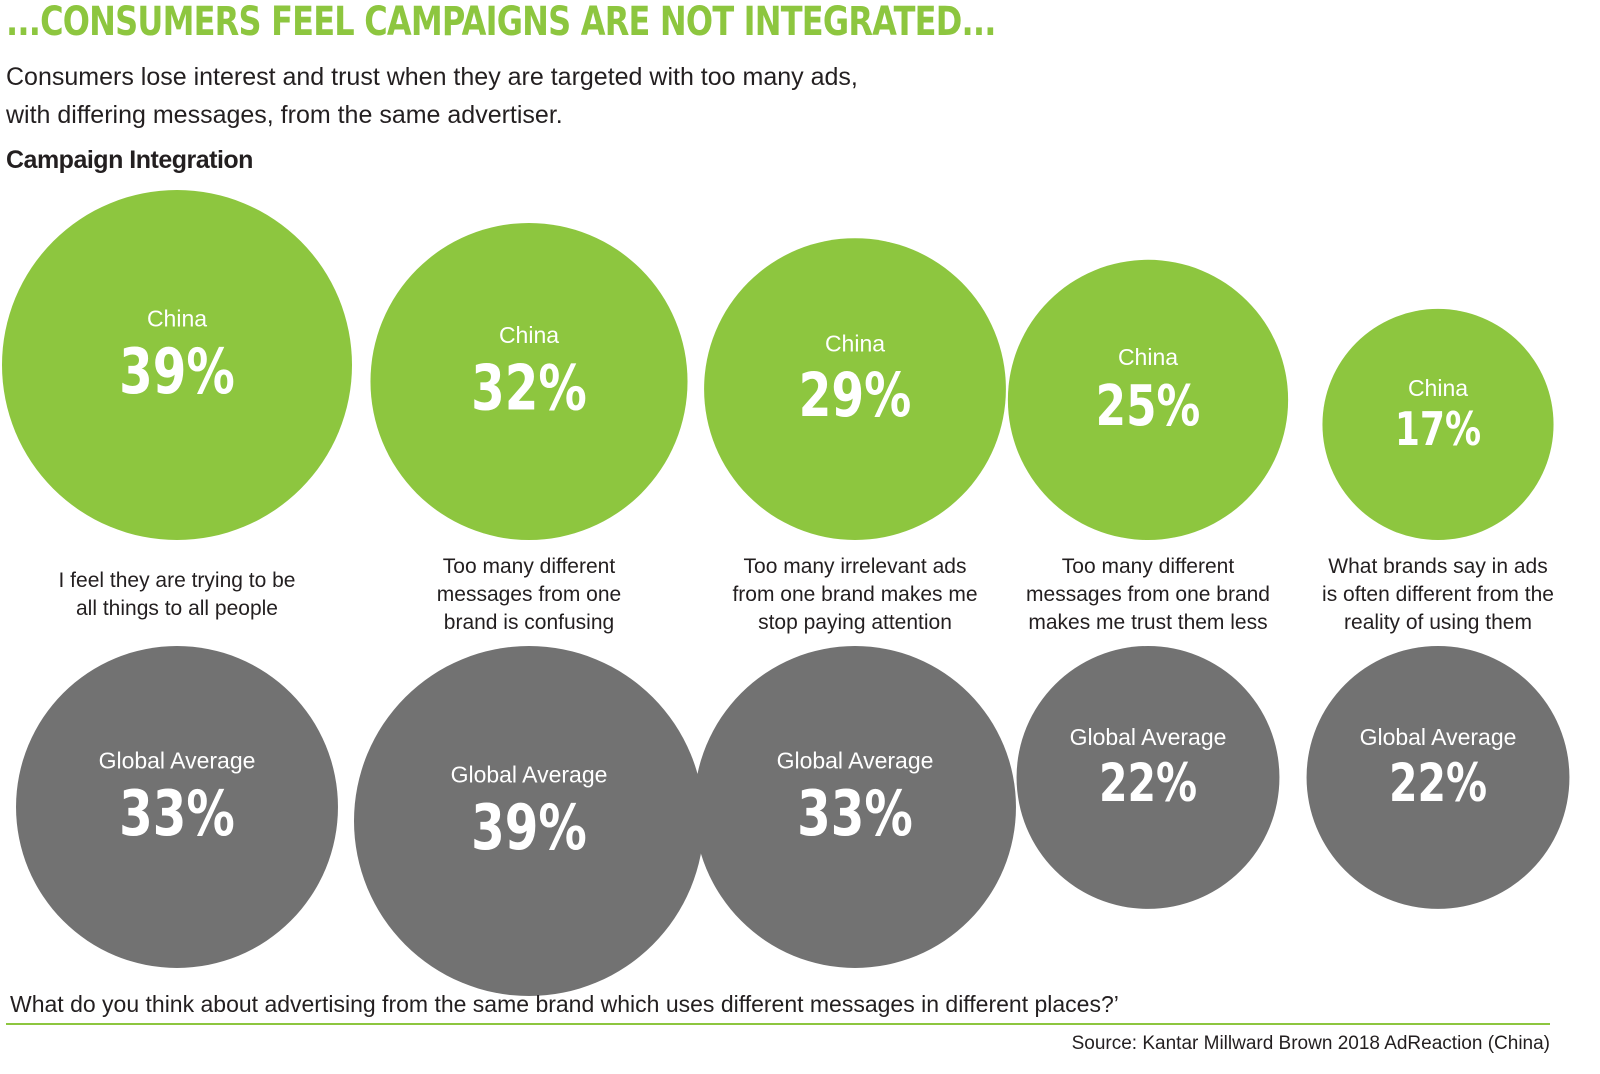  I want to click on global-value-label-1: 33%, so click(177, 814).